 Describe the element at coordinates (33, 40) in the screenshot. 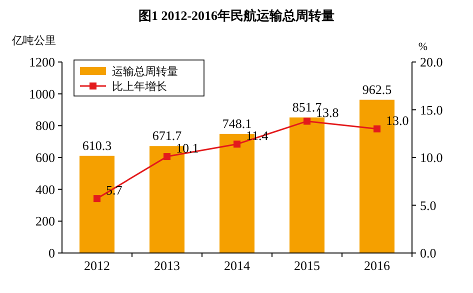

I see `y-axis-title: 亿吨公里` at that location.